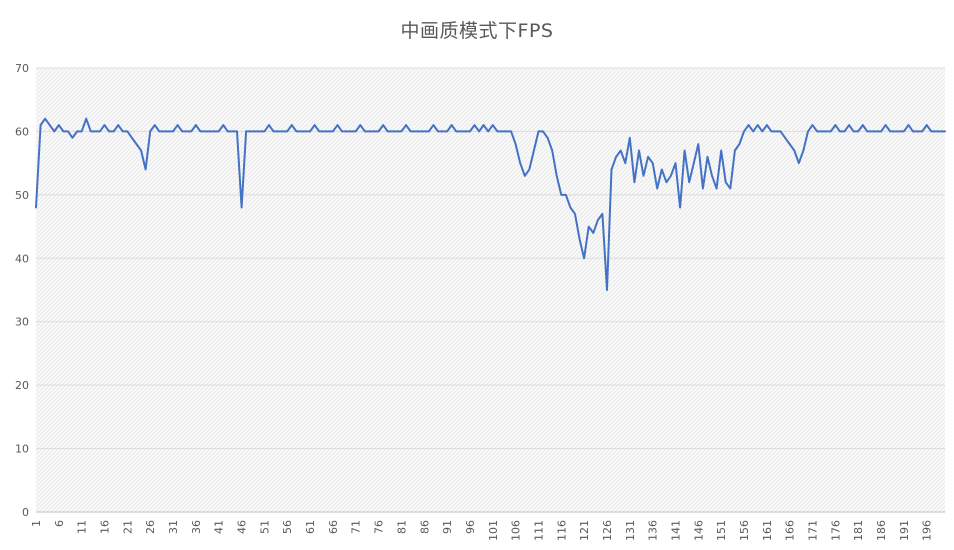 The height and width of the screenshot is (550, 954). What do you see at coordinates (82, 527) in the screenshot?
I see `x-axis-label: 11` at bounding box center [82, 527].